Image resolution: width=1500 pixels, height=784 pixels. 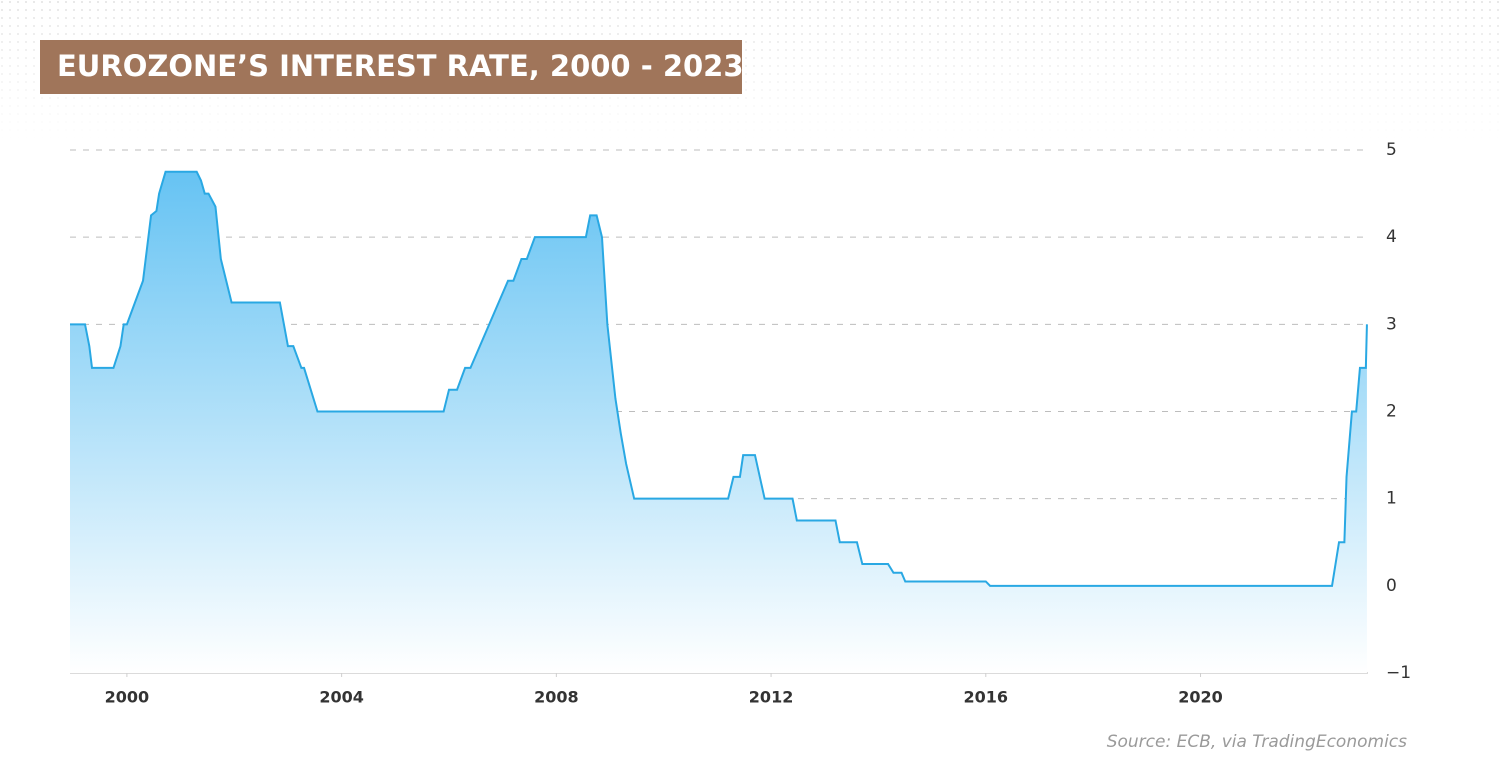 I want to click on y-tick-label: 0, so click(x=1391, y=586).